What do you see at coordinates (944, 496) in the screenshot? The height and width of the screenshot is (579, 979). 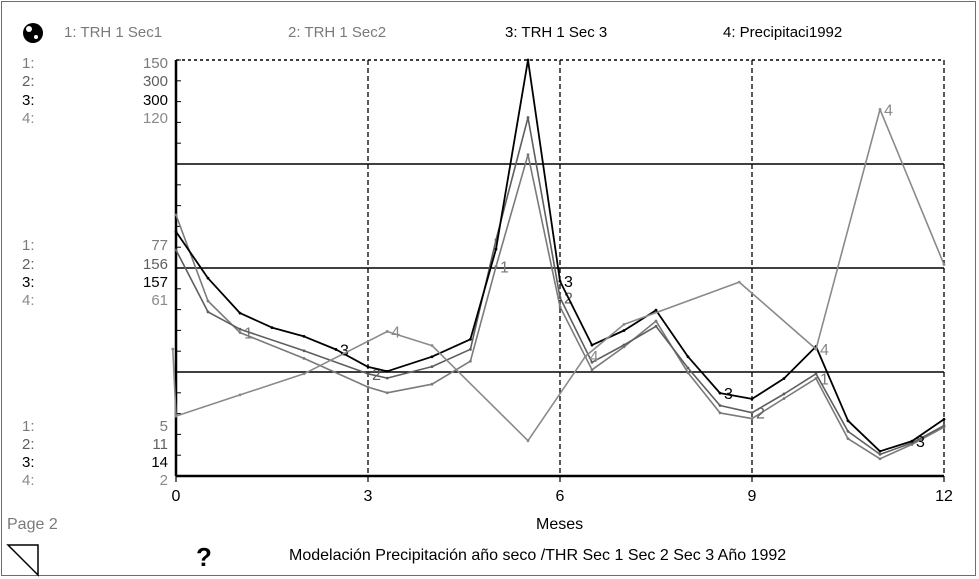 I see `x-tick-label: 12` at bounding box center [944, 496].